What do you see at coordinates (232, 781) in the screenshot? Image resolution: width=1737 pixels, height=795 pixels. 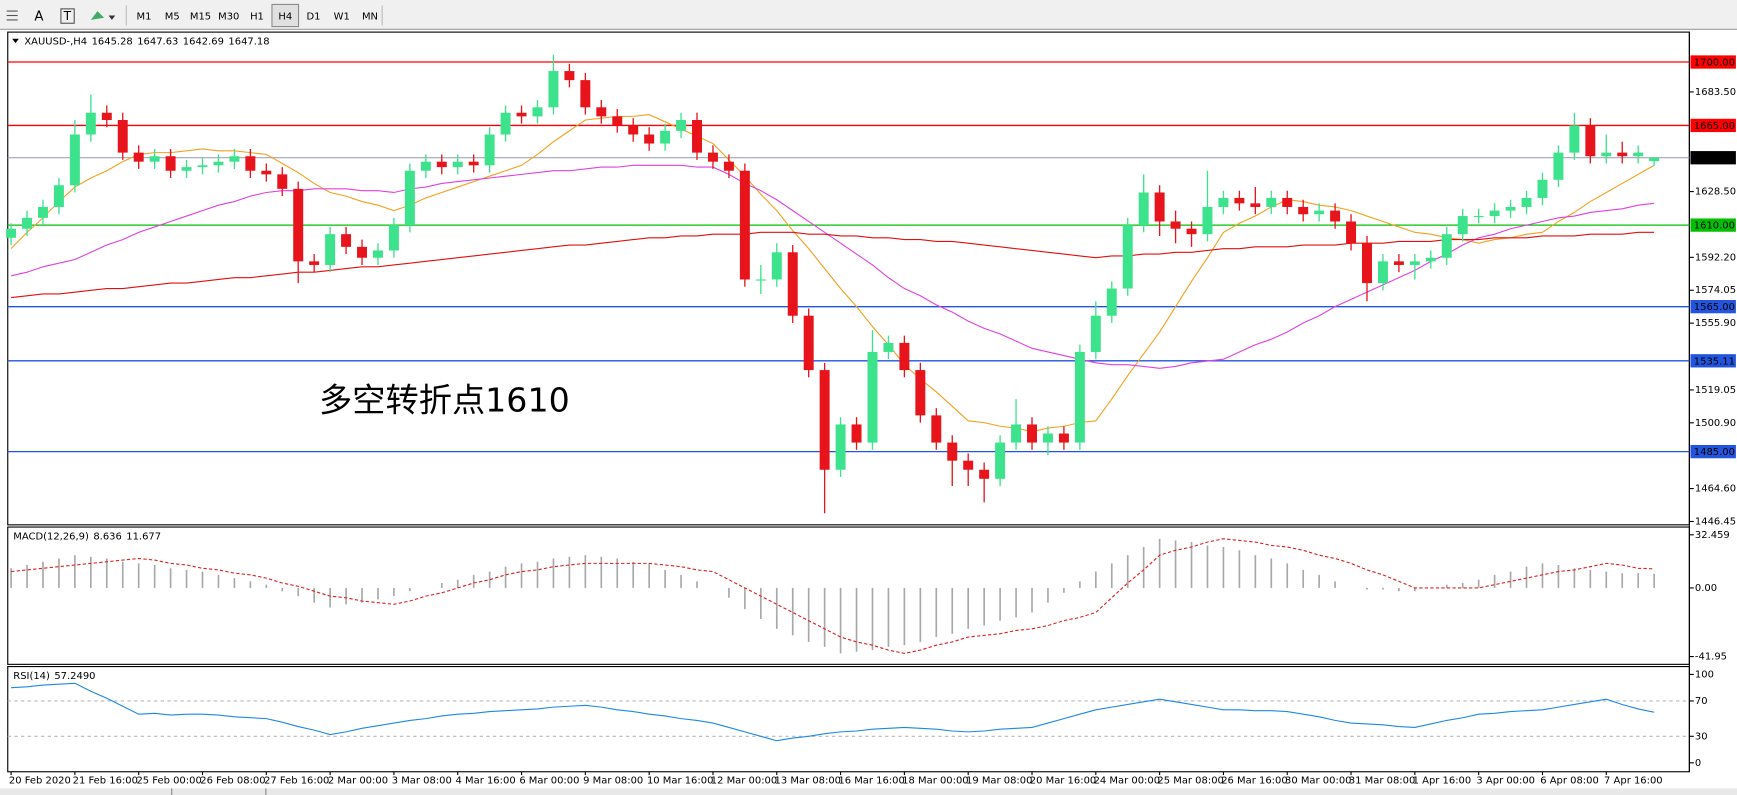 I see `x-tick-label: 26 Feb 08:00` at bounding box center [232, 781].